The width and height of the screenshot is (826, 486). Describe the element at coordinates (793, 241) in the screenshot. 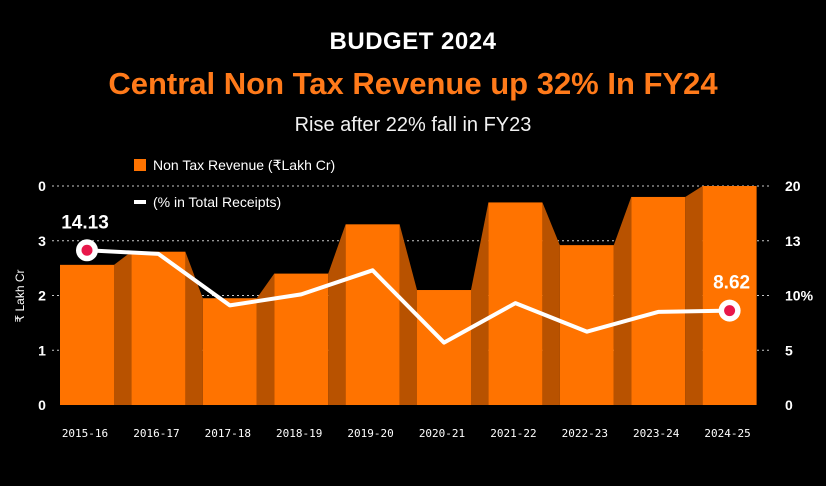

I see `right-tick-label: 13` at that location.